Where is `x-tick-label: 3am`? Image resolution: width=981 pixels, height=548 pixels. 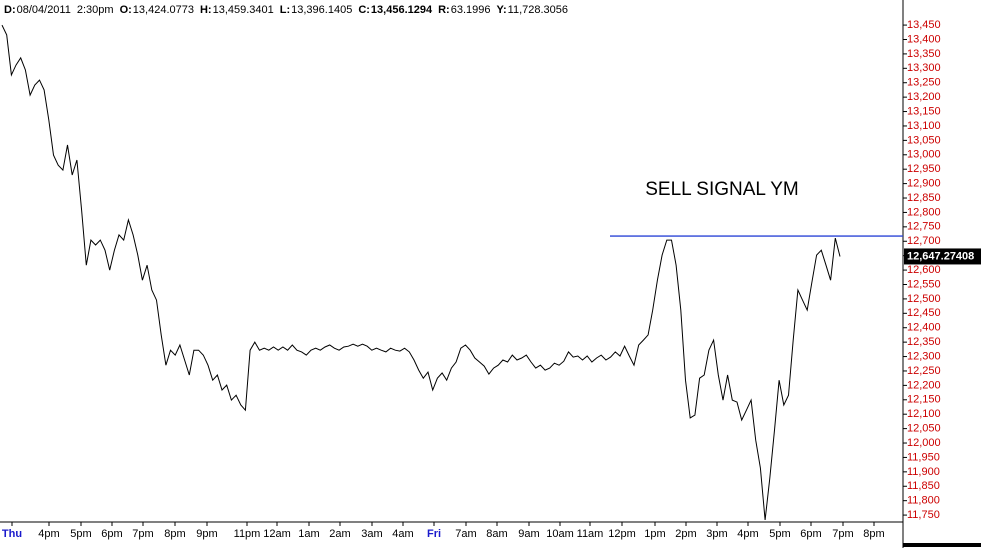
x-tick-label: 3am is located at coordinates (371, 534).